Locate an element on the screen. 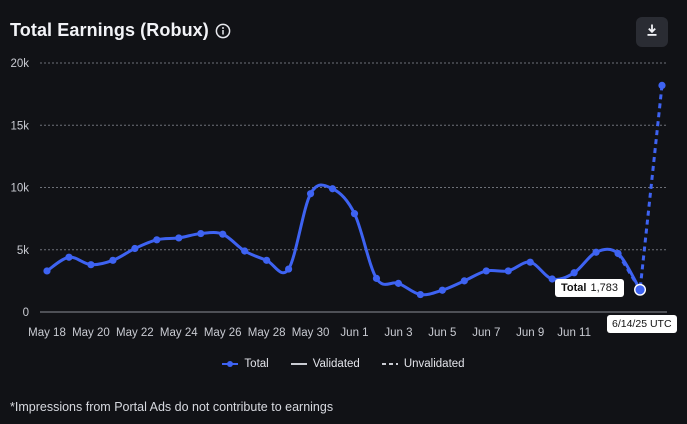 The width and height of the screenshot is (687, 424). download-icon is located at coordinates (652, 32).